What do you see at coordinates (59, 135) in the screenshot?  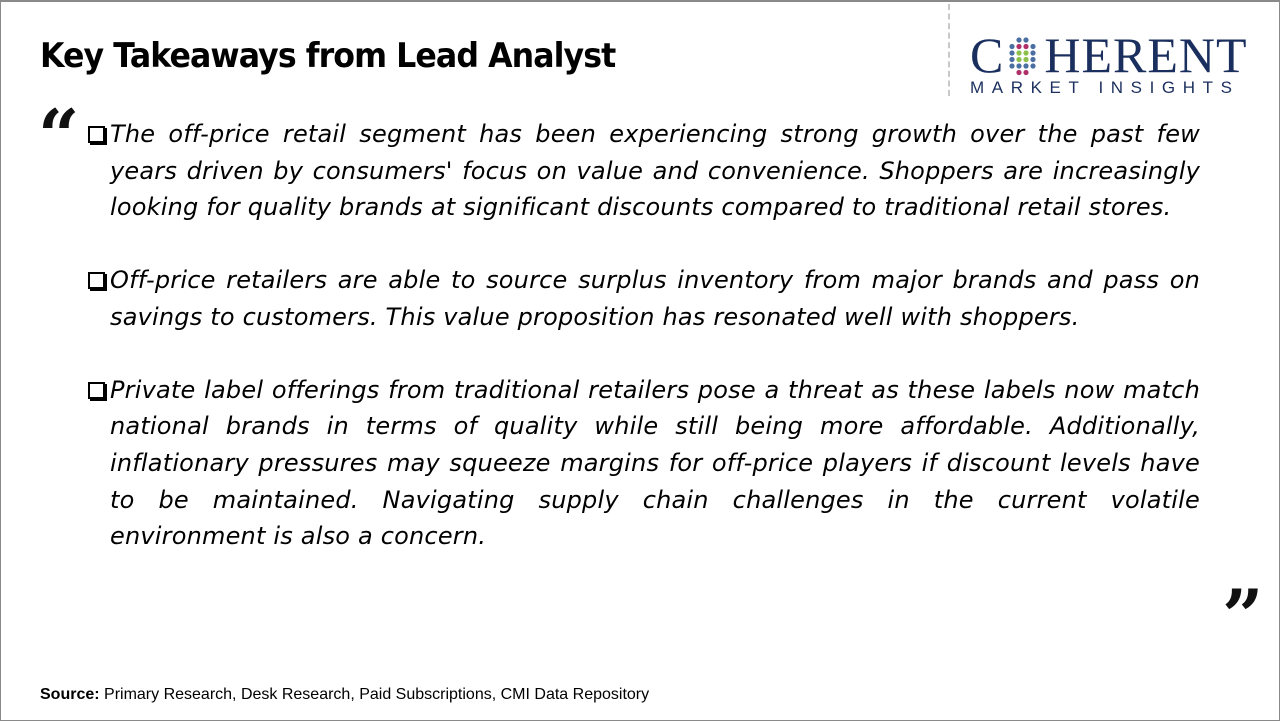 I see `open-quote-icon: “` at bounding box center [59, 135].